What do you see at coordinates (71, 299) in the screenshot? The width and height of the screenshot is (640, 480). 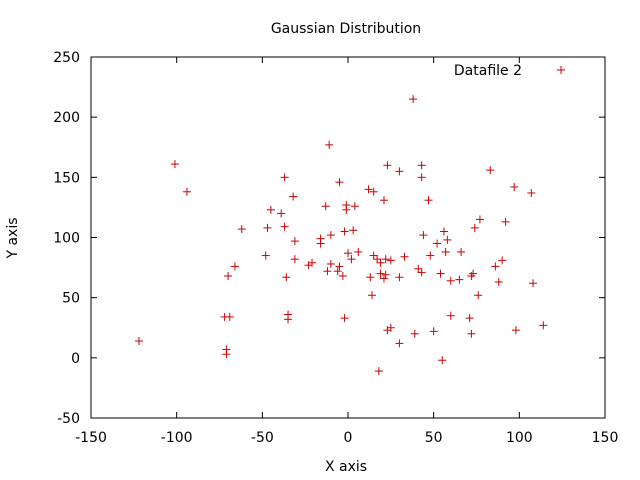 I see `y-tick-label: 50` at bounding box center [71, 299].